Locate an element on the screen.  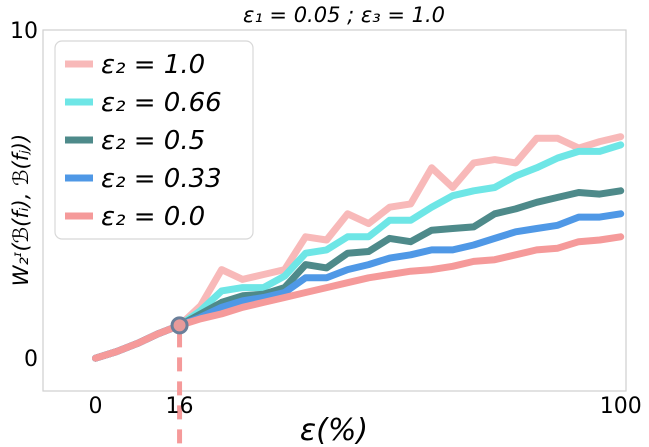
x-axis-label: ε(%) is located at coordinates (334, 430).